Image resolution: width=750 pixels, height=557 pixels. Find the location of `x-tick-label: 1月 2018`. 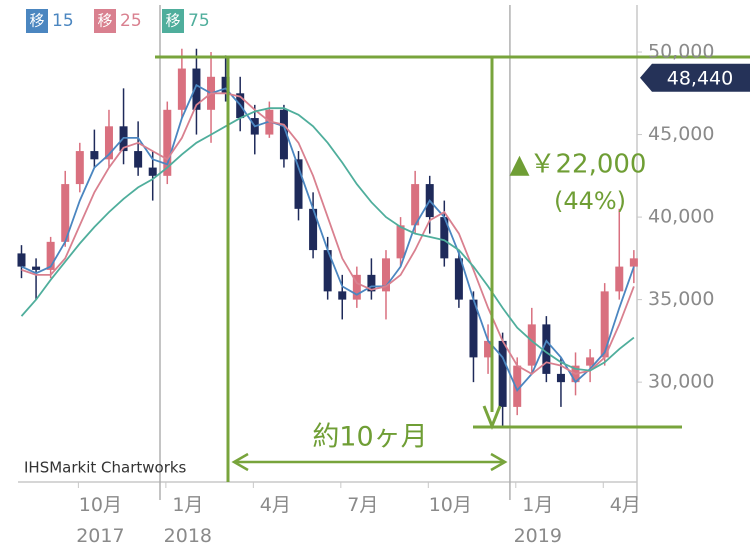

x-tick-label: 1月 2018 is located at coordinates (188, 520).